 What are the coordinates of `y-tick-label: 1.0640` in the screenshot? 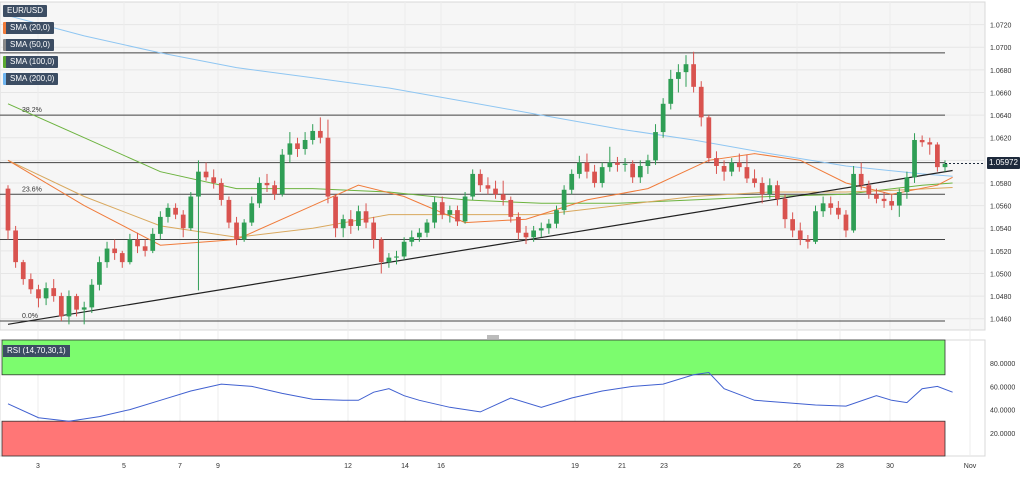 It's located at (1001, 116).